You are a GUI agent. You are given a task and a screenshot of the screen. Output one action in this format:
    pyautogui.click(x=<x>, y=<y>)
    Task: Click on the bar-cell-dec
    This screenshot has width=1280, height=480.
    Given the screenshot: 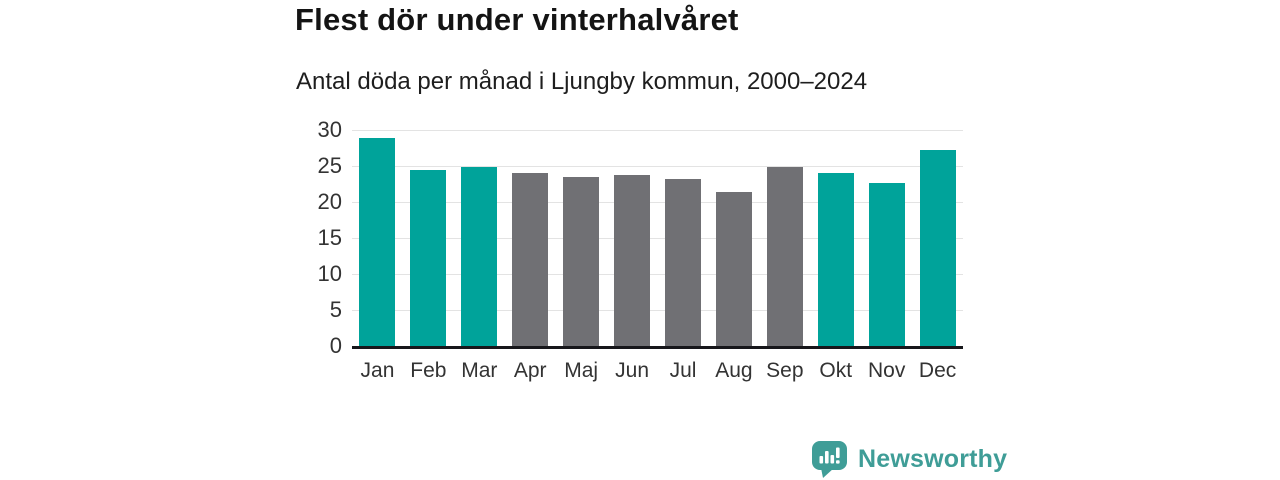 What is the action you would take?
    pyautogui.click(x=937, y=238)
    